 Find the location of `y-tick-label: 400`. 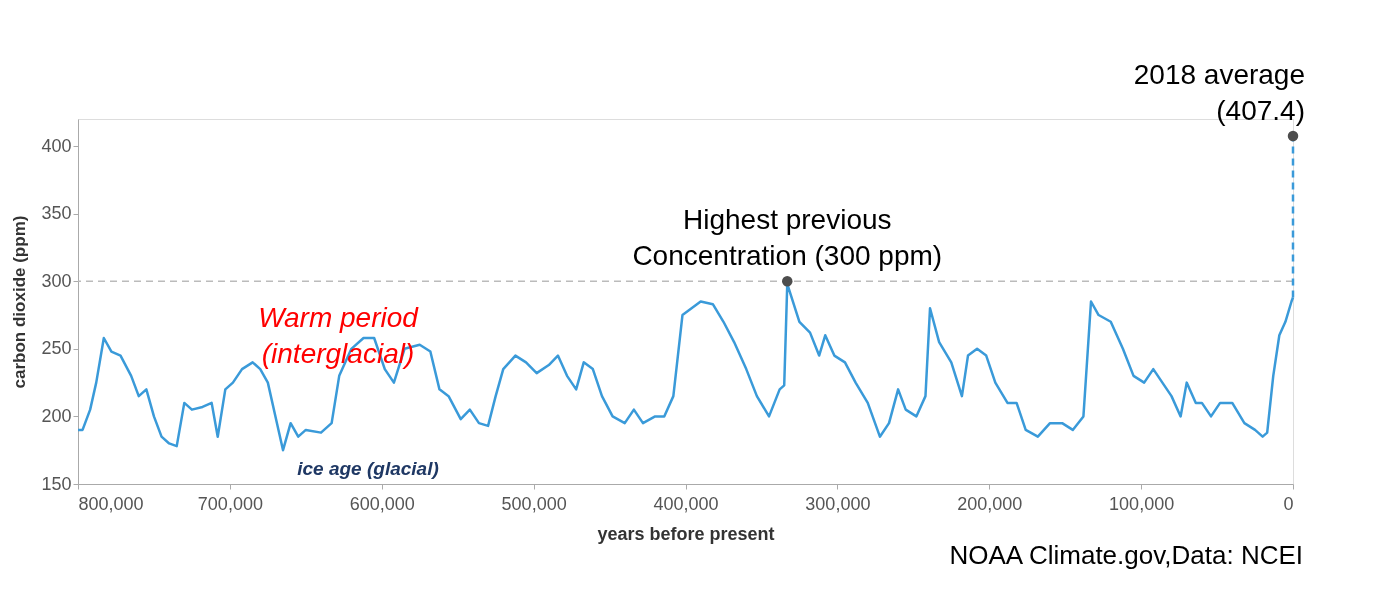

y-tick-label: 400 is located at coordinates (56, 145).